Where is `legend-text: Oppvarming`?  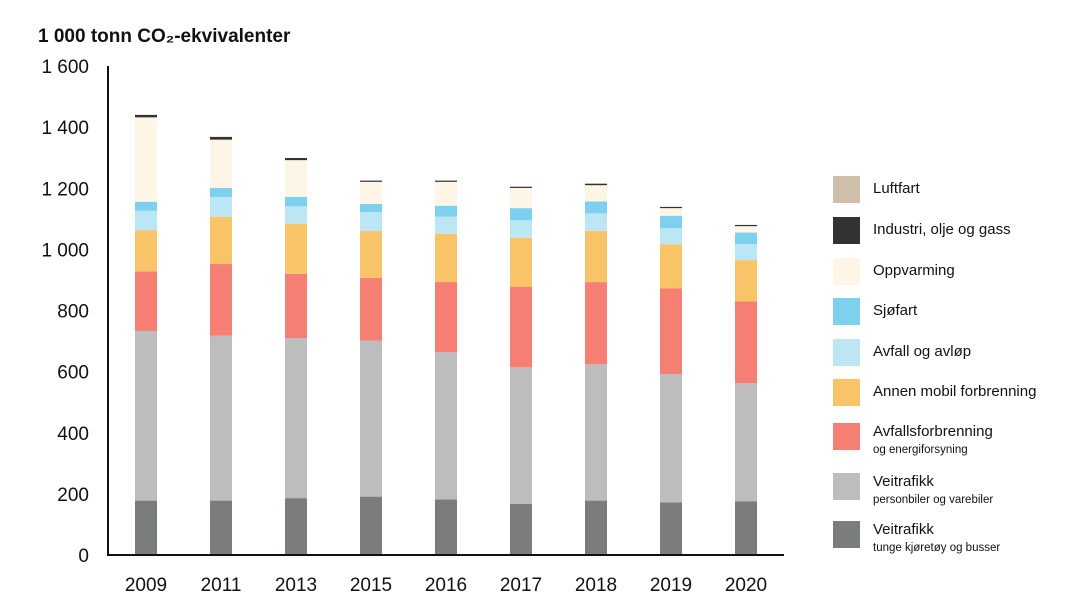
legend-text: Oppvarming is located at coordinates (914, 269).